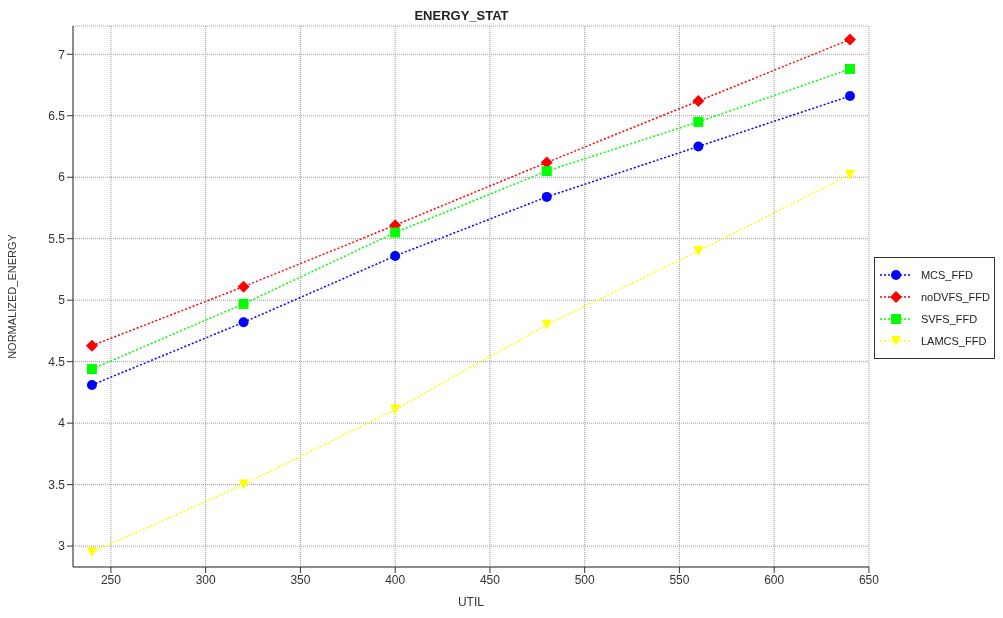 The height and width of the screenshot is (618, 1003). What do you see at coordinates (869, 579) in the screenshot?
I see `x-tick-label: 650` at bounding box center [869, 579].